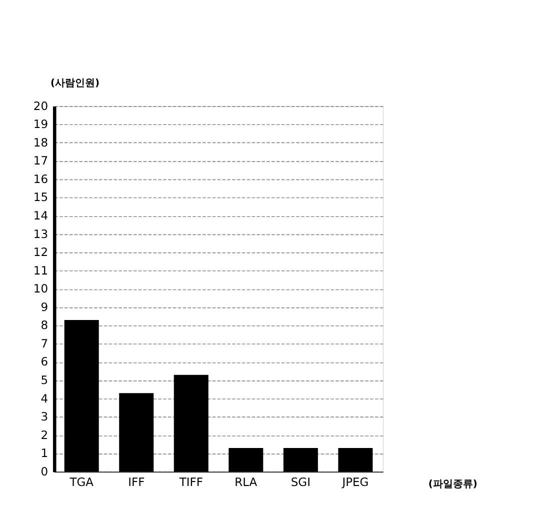 The height and width of the screenshot is (520, 534). What do you see at coordinates (300, 482) in the screenshot?
I see `x-tick-label: SGI` at bounding box center [300, 482].